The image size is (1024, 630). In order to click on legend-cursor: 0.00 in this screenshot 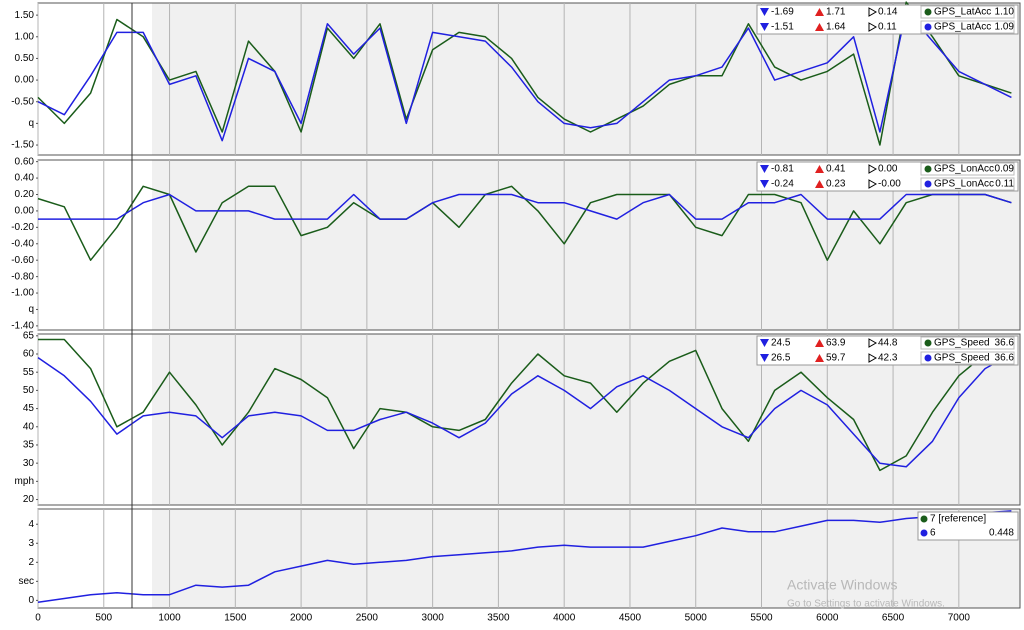, I will do `click(888, 169)`.